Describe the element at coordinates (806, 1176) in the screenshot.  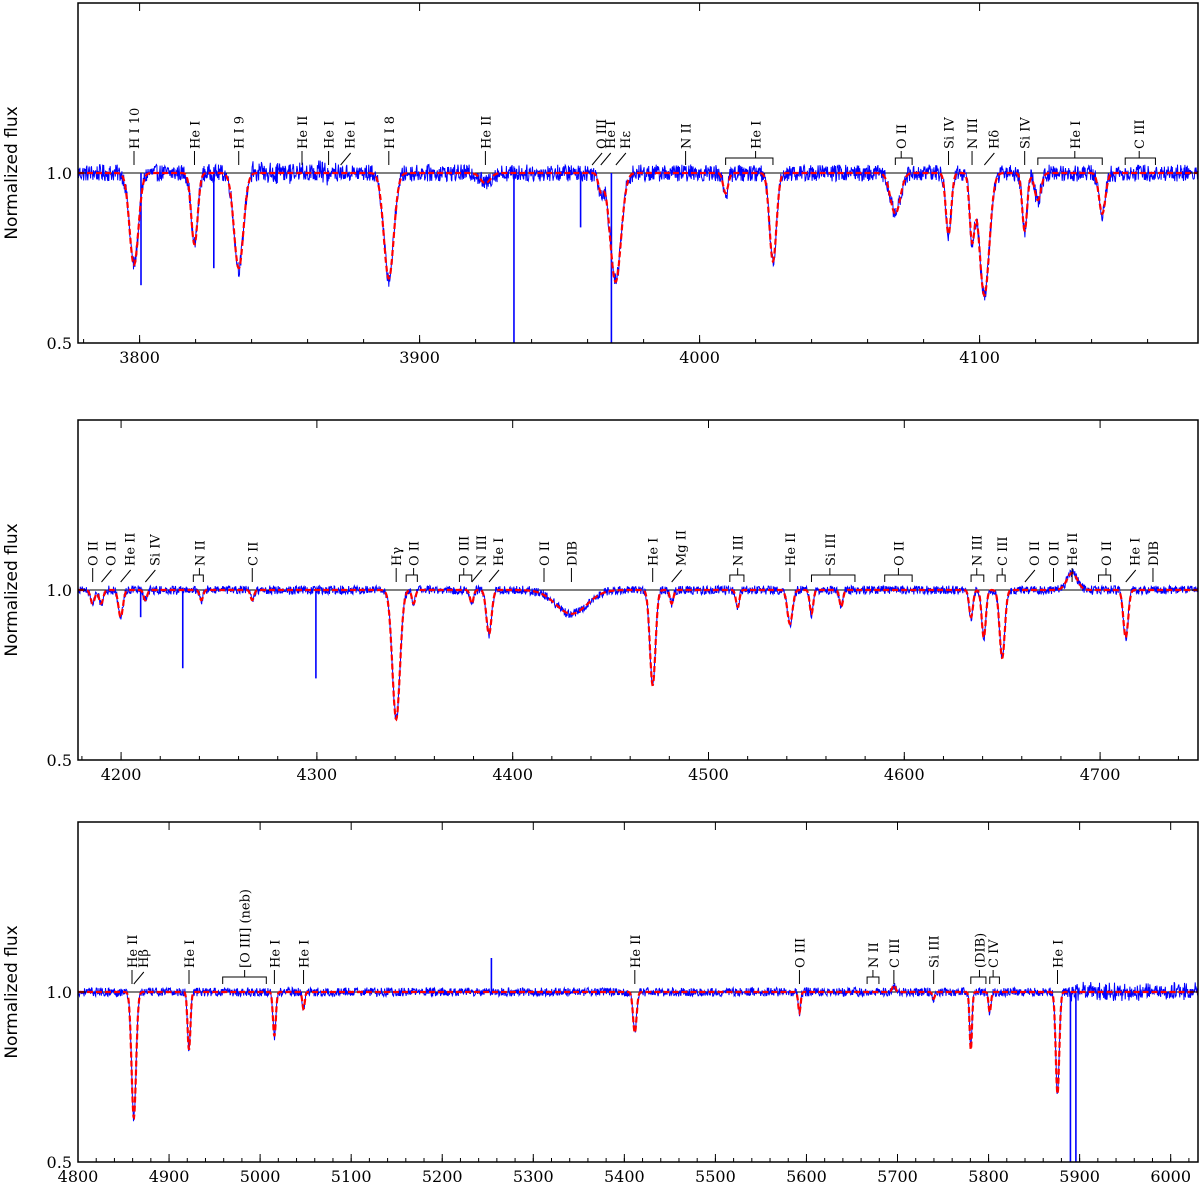
I see `x-tick-label: 5600` at that location.